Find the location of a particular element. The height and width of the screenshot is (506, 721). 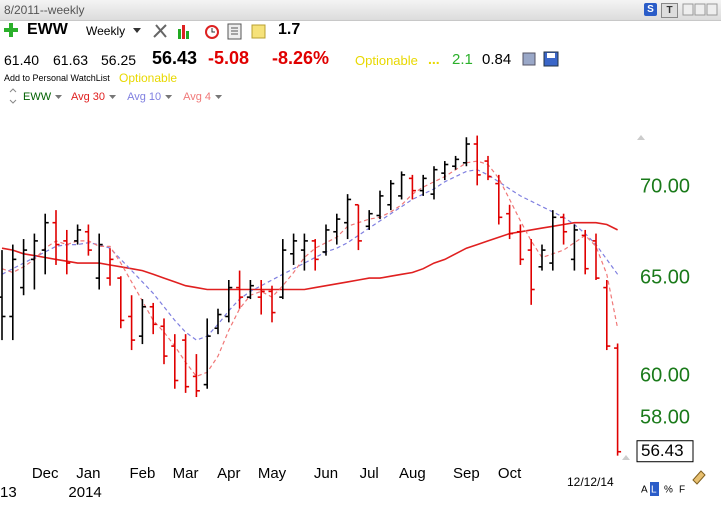

title-bar: 8/2011--weekly S T is located at coordinates (360, 10).